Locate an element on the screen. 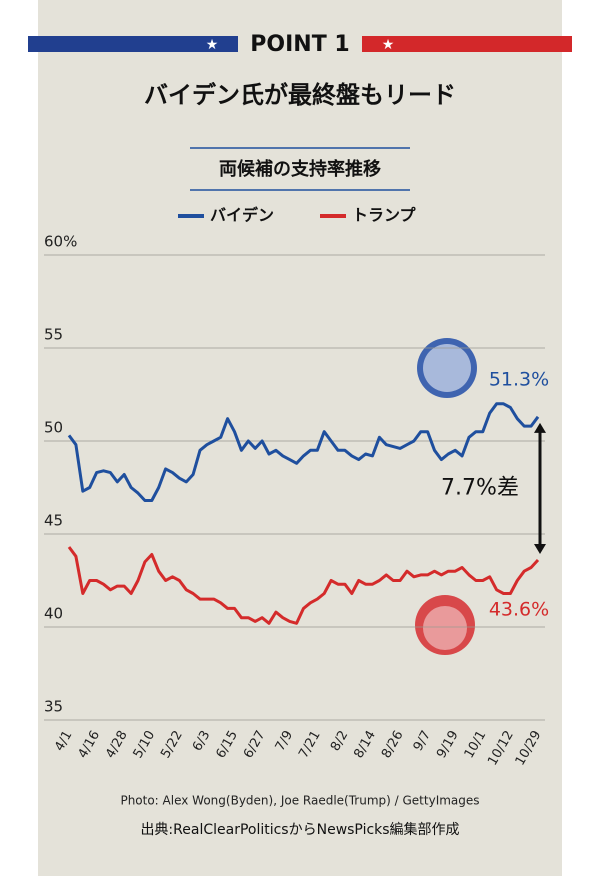 Image resolution: width=600 pixels, height=880 pixels. source-note: 出典:RealClearPoliticsからNewsPicks編集部作成 is located at coordinates (299, 829).